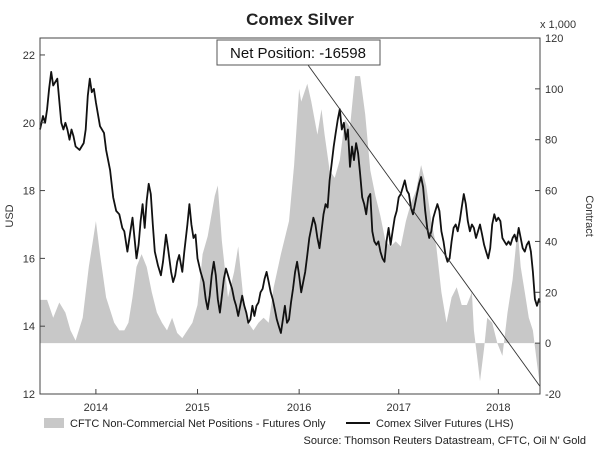 The height and width of the screenshot is (450, 600). I want to click on left-tick-label: 22, so click(29, 56).